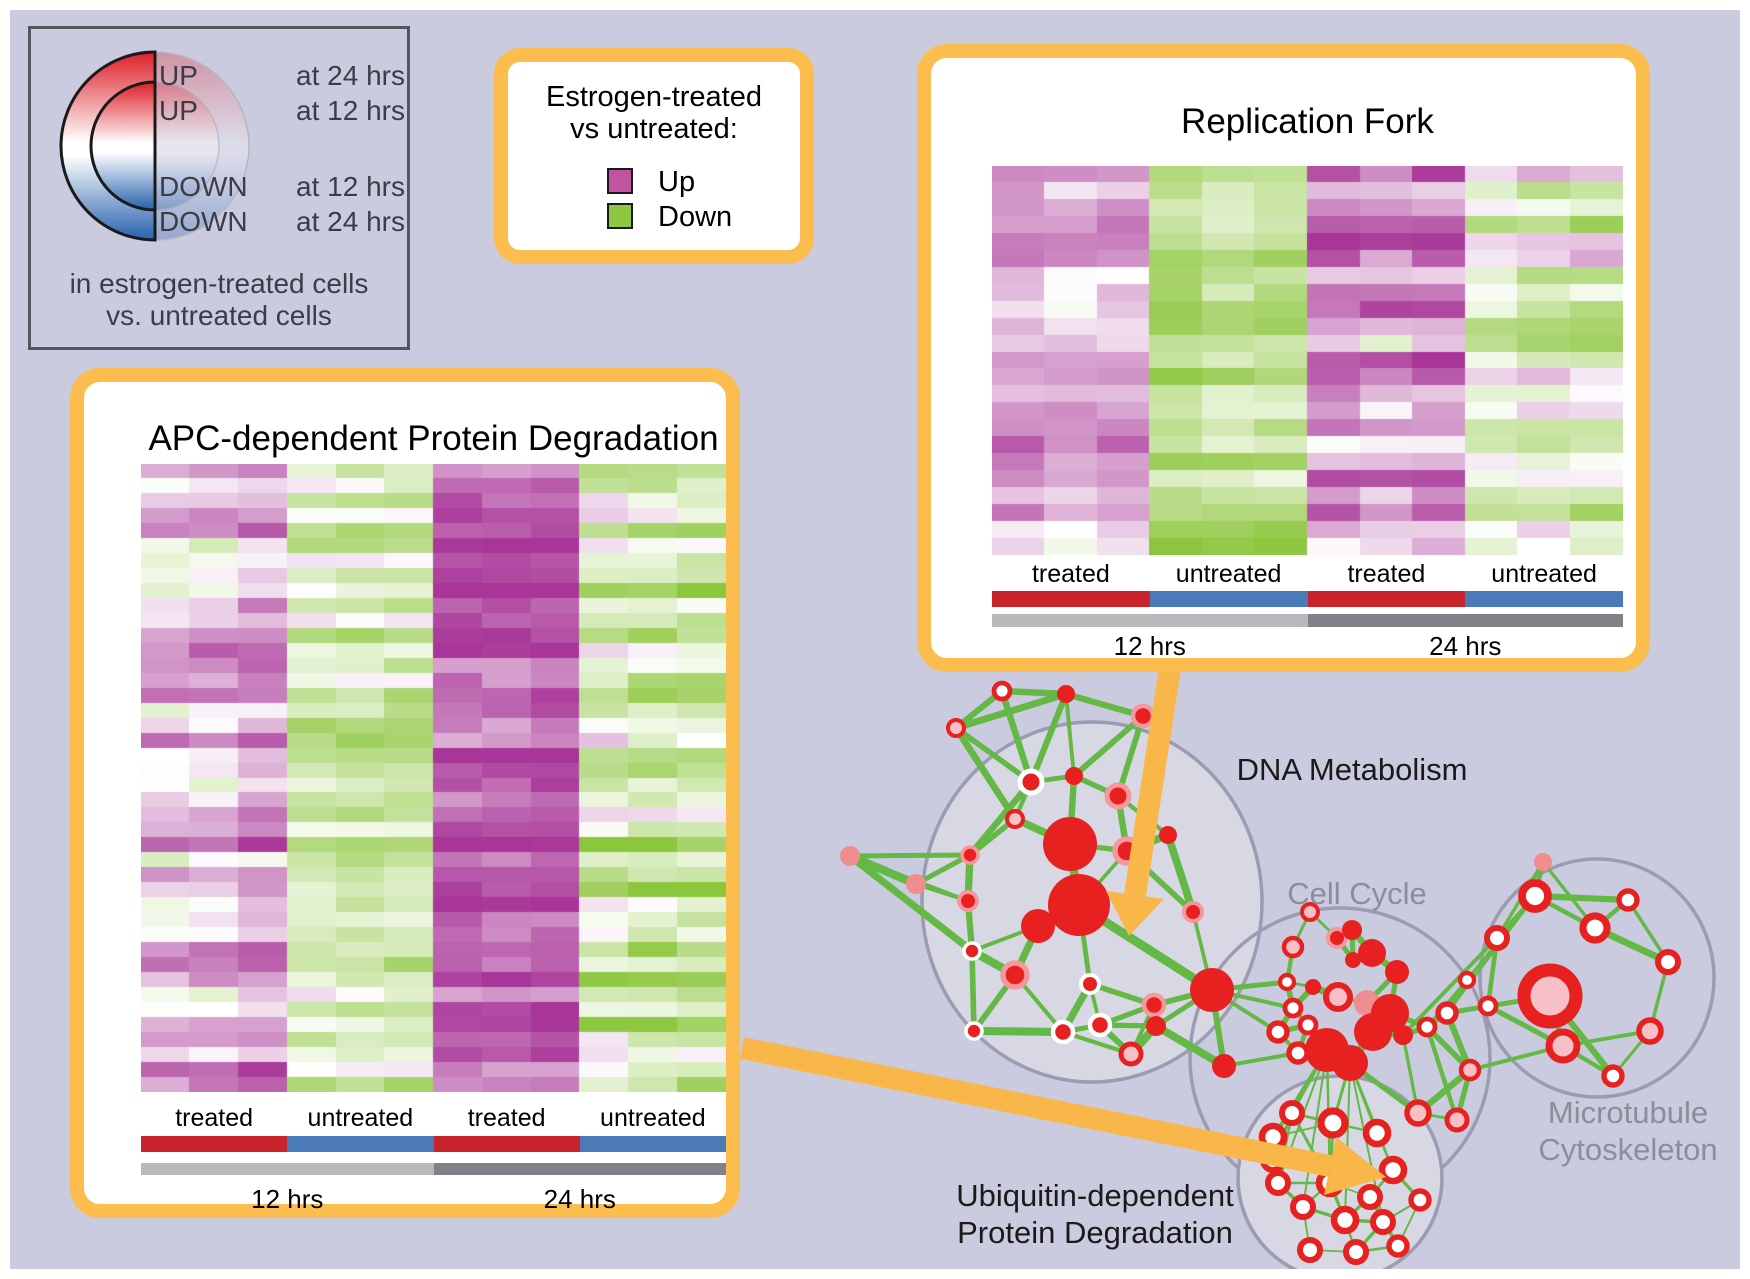 The width and height of the screenshot is (1750, 1279). Describe the element at coordinates (653, 97) in the screenshot. I see `updown-legend-title-line1: Estrogen-treated` at that location.